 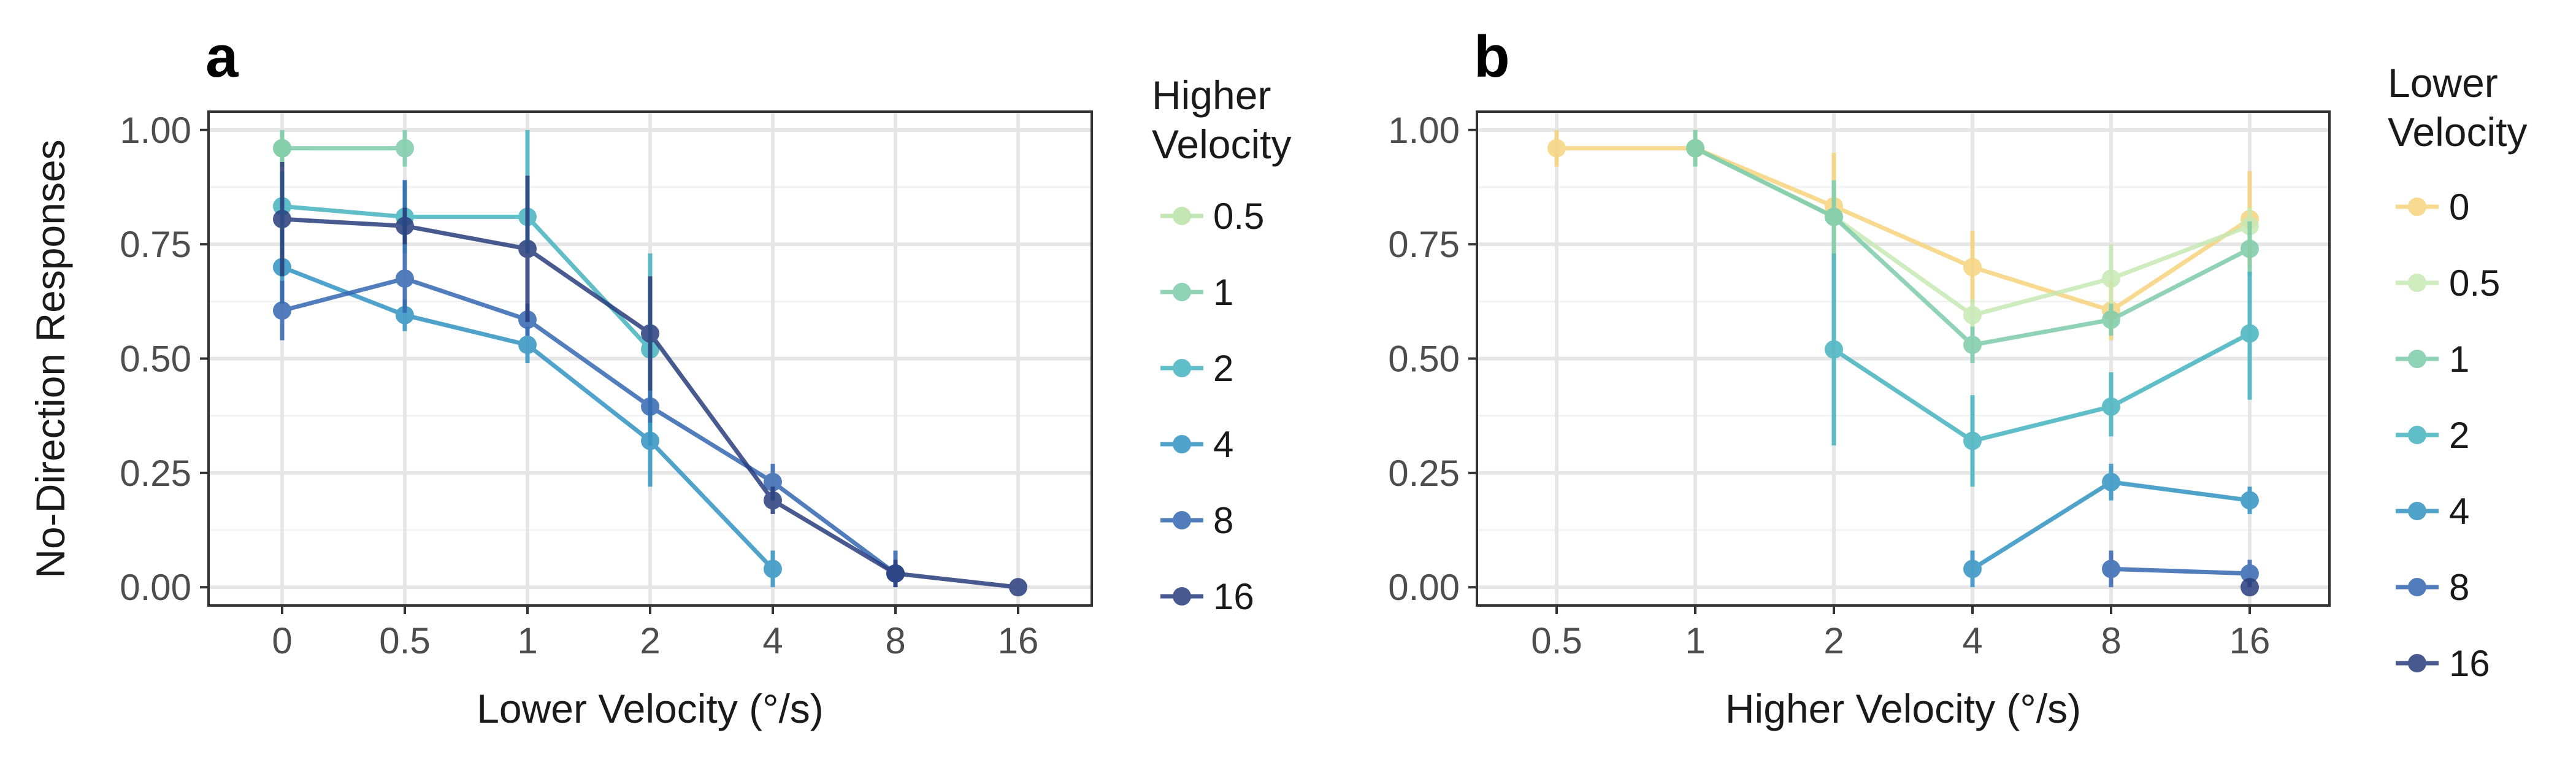 What do you see at coordinates (1972, 640) in the screenshot?
I see `panel-b-x-tick-label: 4` at bounding box center [1972, 640].